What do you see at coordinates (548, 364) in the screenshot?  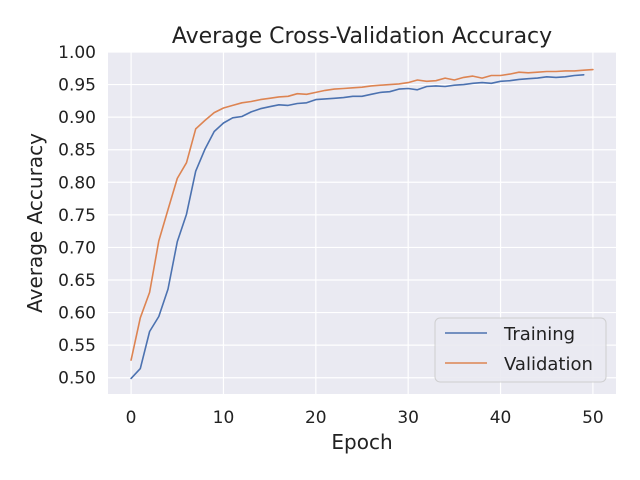 I see `legend-label-validation: Validation` at bounding box center [548, 364].